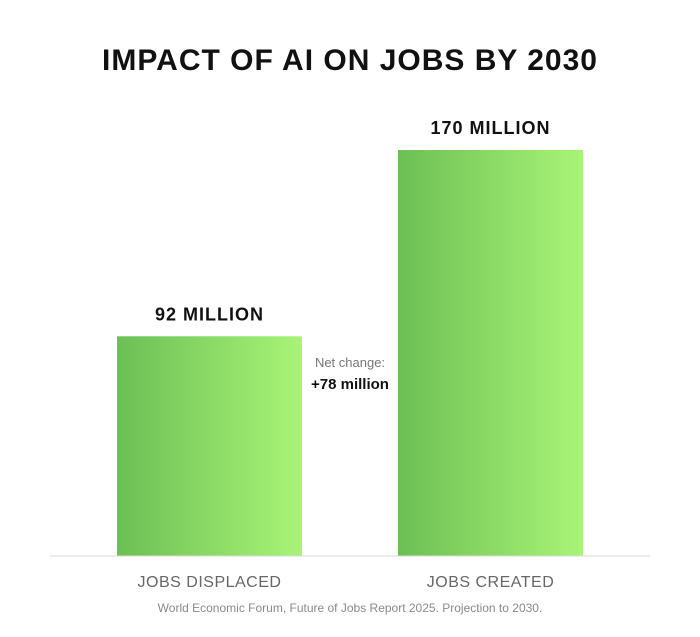 Image resolution: width=700 pixels, height=637 pixels. I want to click on category-label-1: JOBS CREATED, so click(491, 582).